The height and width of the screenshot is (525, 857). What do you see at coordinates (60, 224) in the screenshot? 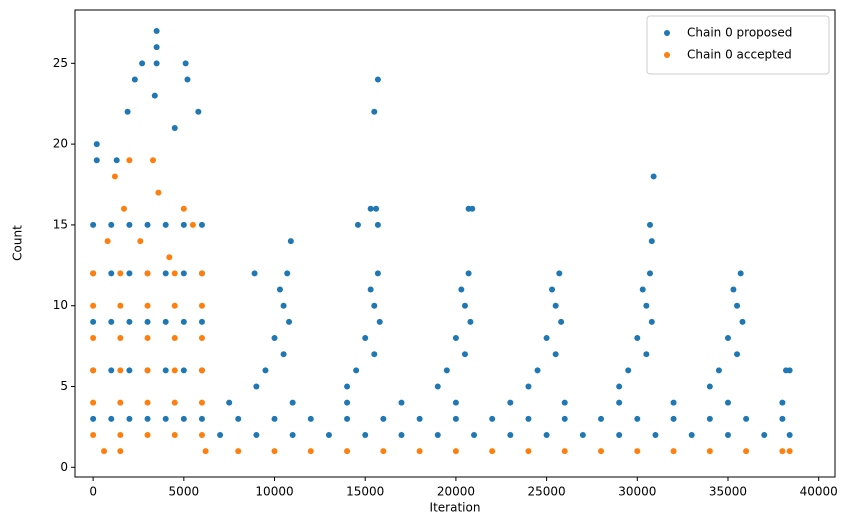
I see `y-tick-label: 15` at bounding box center [60, 224].